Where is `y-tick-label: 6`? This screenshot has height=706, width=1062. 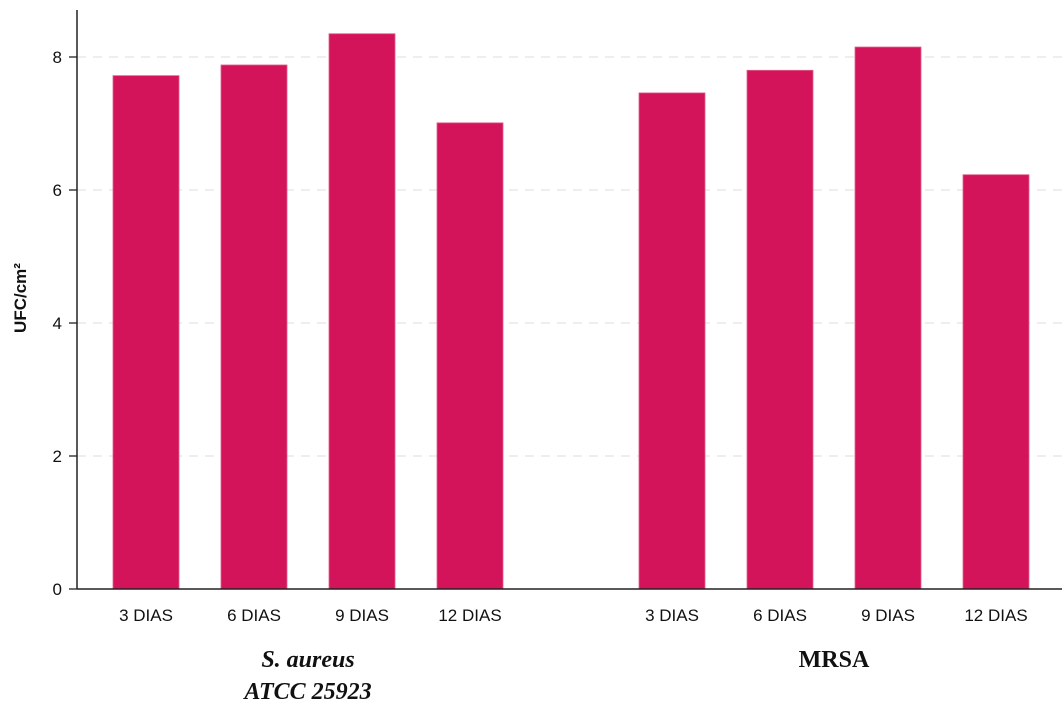
y-tick-label: 6 is located at coordinates (57, 190).